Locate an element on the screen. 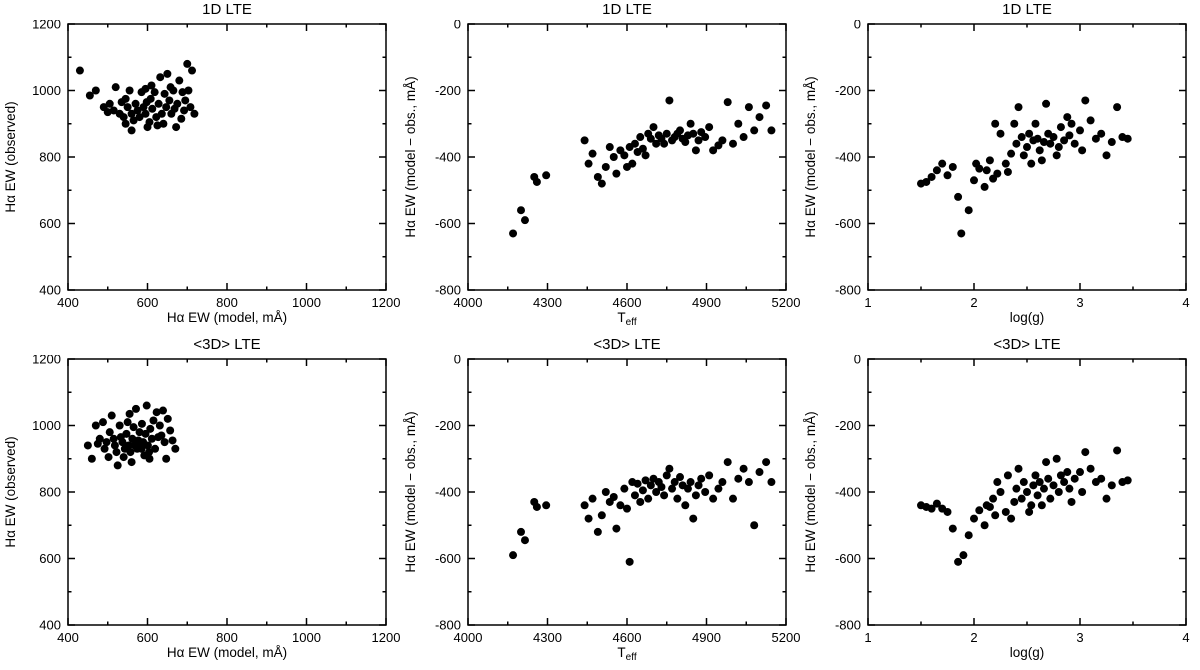 The height and width of the screenshot is (670, 1200). svg-text: 2 is located at coordinates (973, 302).